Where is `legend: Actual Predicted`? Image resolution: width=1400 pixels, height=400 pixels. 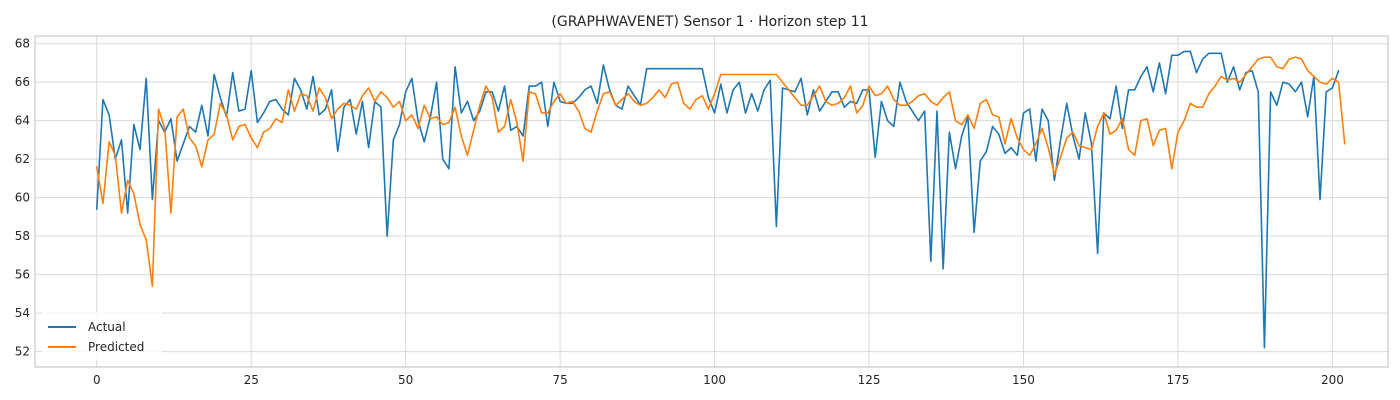
legend: Actual Predicted is located at coordinates (102, 336).